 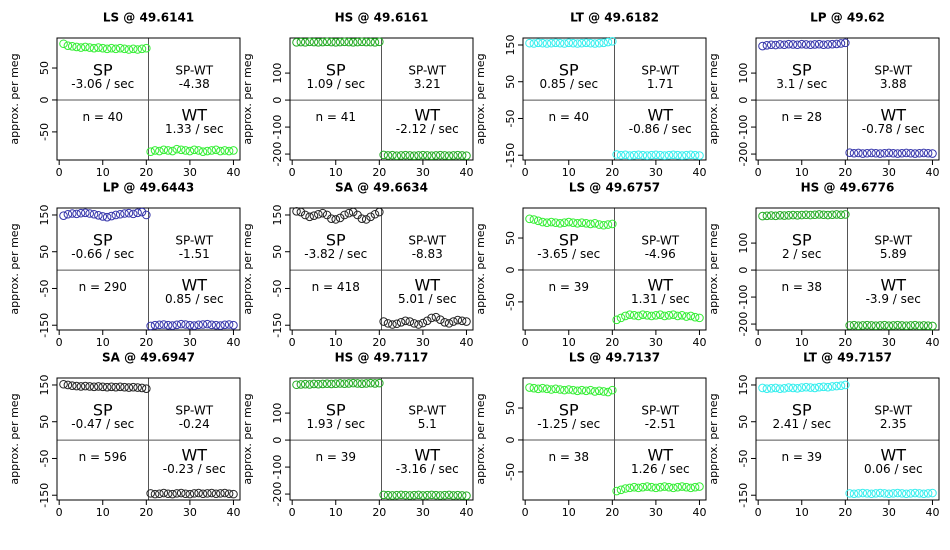 What do you see at coordinates (847, 439) in the screenshot?
I see `plot-frame` at bounding box center [847, 439].